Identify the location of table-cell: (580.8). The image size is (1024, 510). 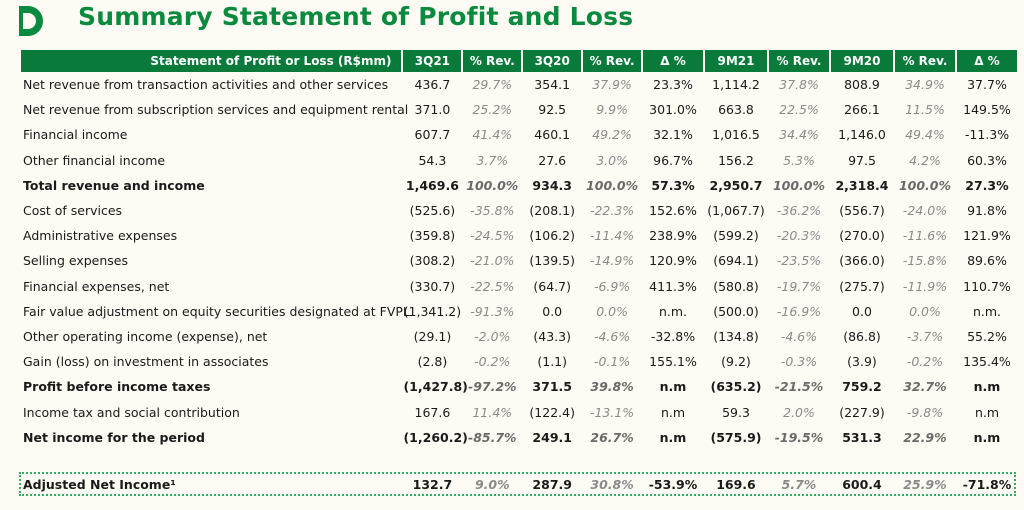
(736, 286).